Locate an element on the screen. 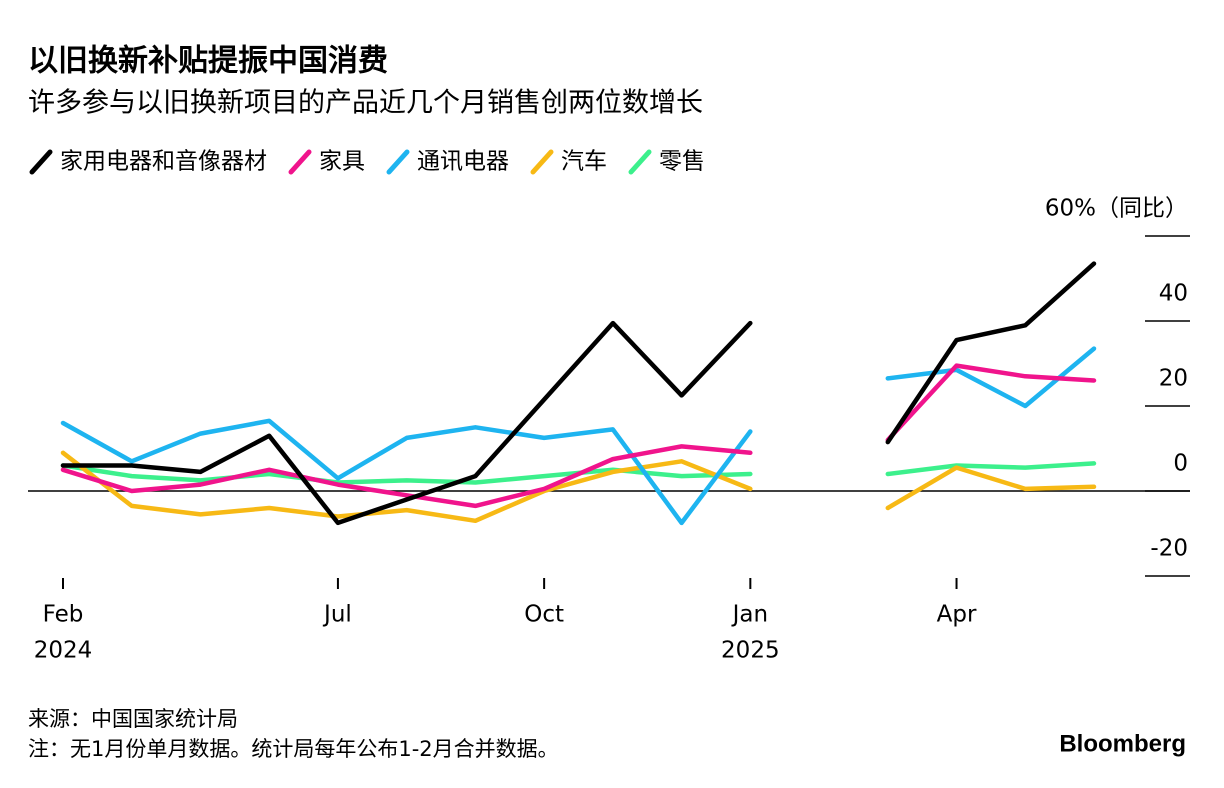  y-tick-label: 20 is located at coordinates (1173, 379).